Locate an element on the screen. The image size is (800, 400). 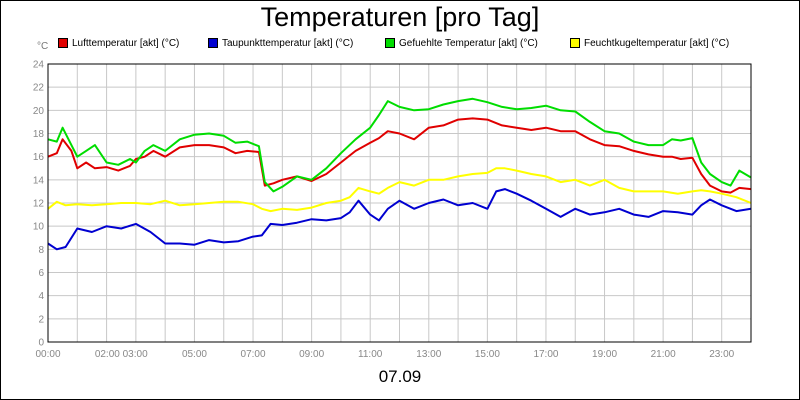
y-tick-label: 14 is located at coordinates (39, 180).